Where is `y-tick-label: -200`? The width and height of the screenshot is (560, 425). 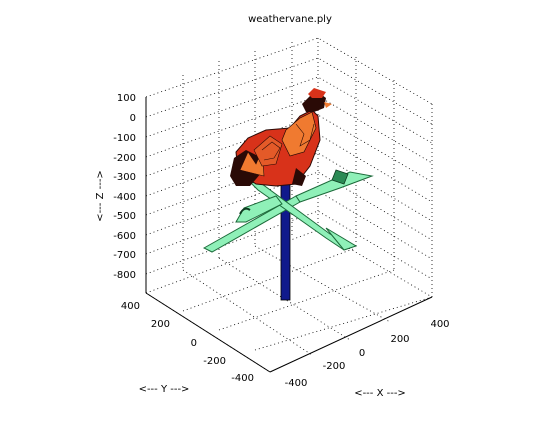 y-tick-label: -200 is located at coordinates (214, 361).